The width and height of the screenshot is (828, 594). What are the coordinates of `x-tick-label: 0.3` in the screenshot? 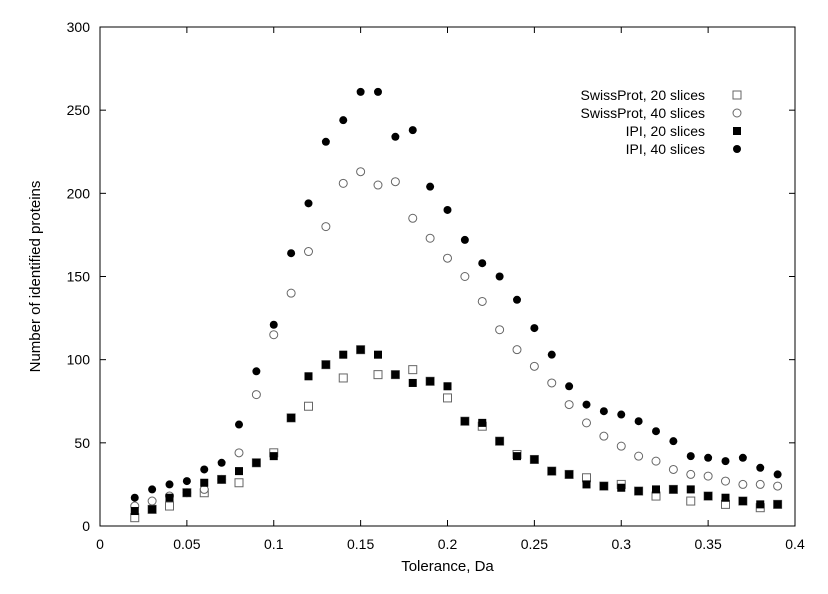 It's located at (622, 544).